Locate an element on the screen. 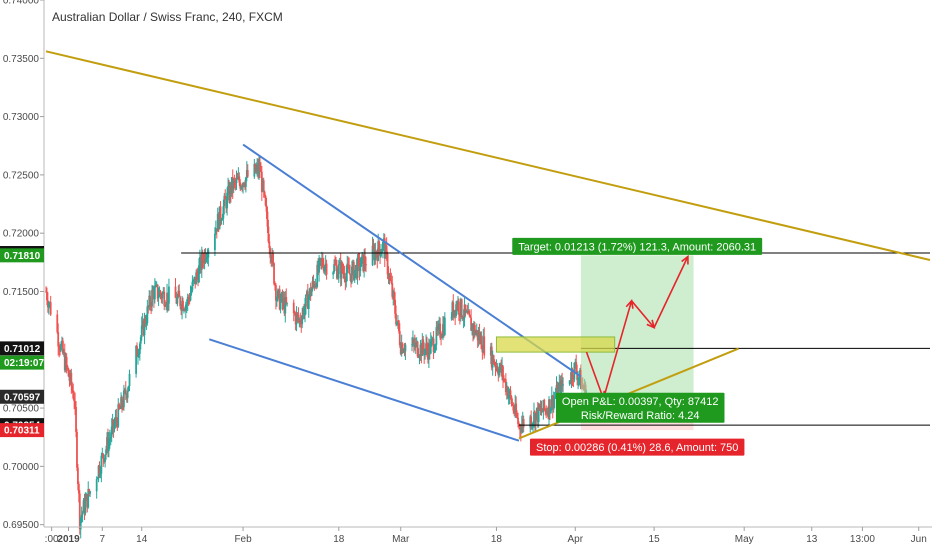 The image size is (932, 550). time-tick-label: :00 is located at coordinates (52, 539).